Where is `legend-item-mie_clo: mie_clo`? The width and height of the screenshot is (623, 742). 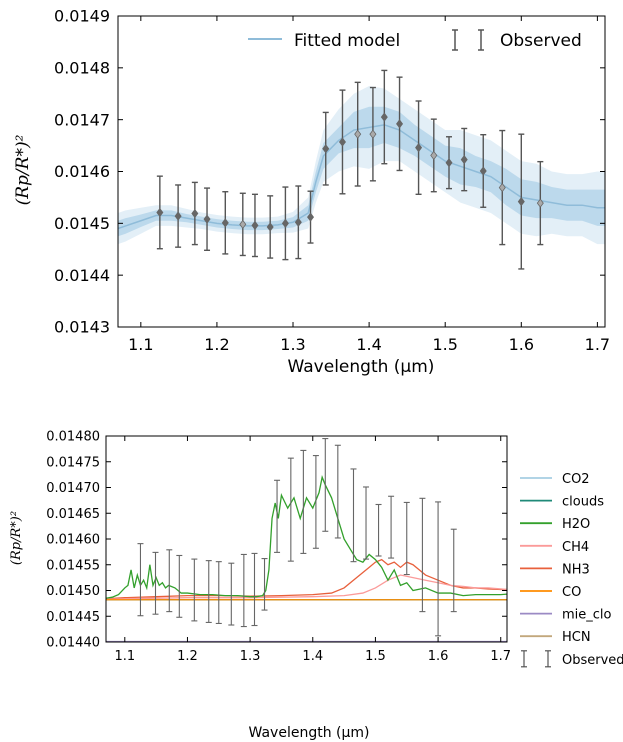 legend-item-mie_clo: mie_clo is located at coordinates (566, 615).